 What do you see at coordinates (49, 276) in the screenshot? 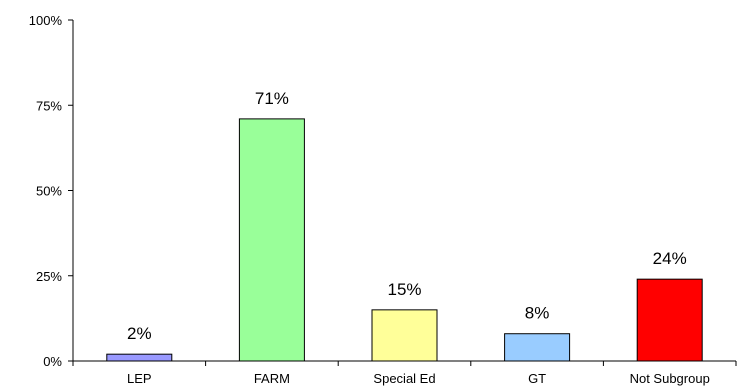
I see `y-tick-label: 25%` at bounding box center [49, 276].